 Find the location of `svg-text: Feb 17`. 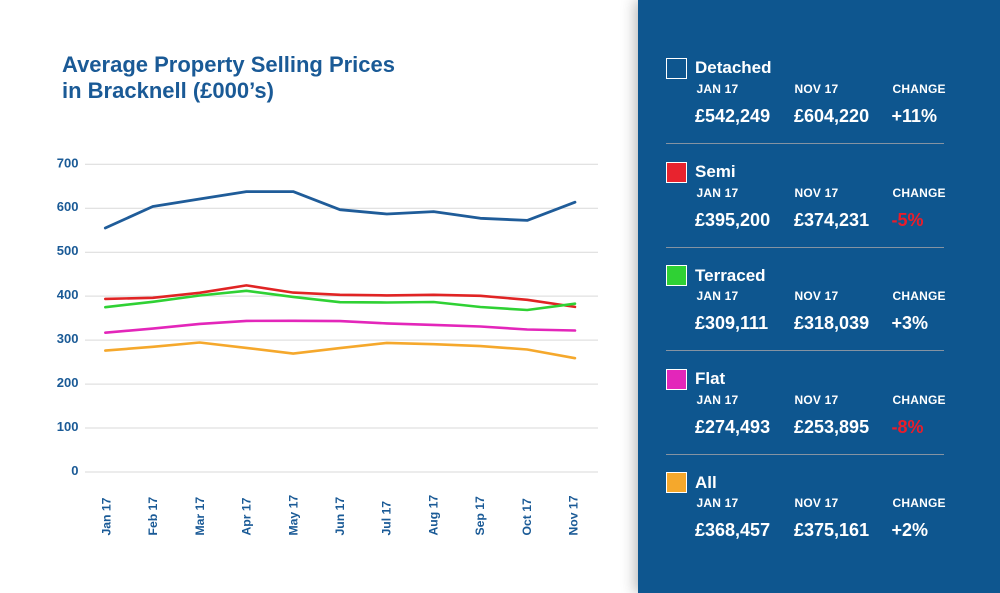

svg-text: Feb 17 is located at coordinates (153, 516).